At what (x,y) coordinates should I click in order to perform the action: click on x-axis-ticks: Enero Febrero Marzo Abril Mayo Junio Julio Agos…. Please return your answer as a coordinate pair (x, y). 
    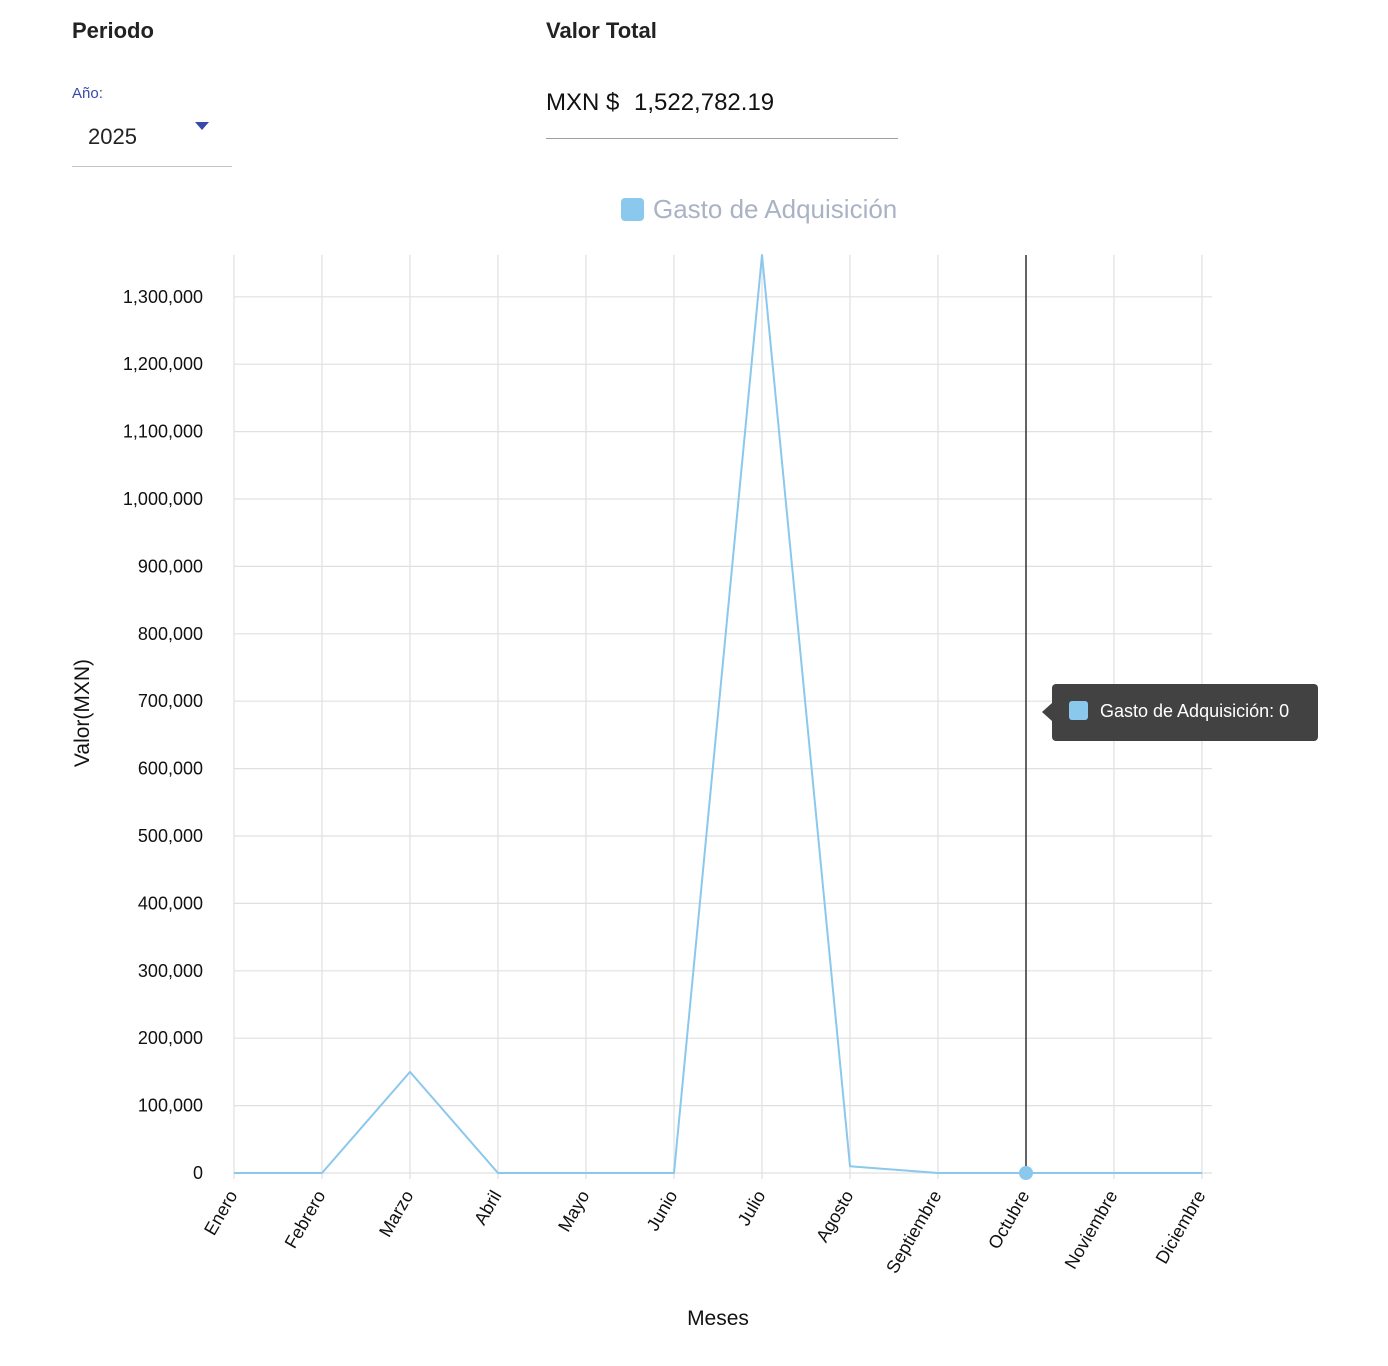
    Looking at the image, I should click on (704, 1232).